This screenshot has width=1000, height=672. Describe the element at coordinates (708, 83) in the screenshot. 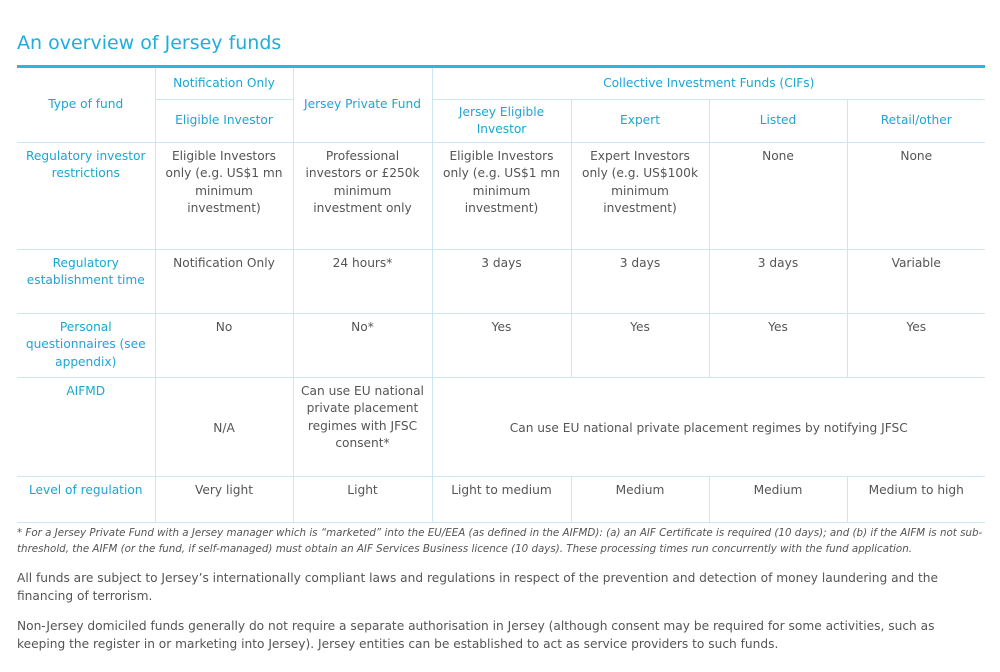

I see `header-cifs: Collective Investment Funds (CIFs)` at that location.